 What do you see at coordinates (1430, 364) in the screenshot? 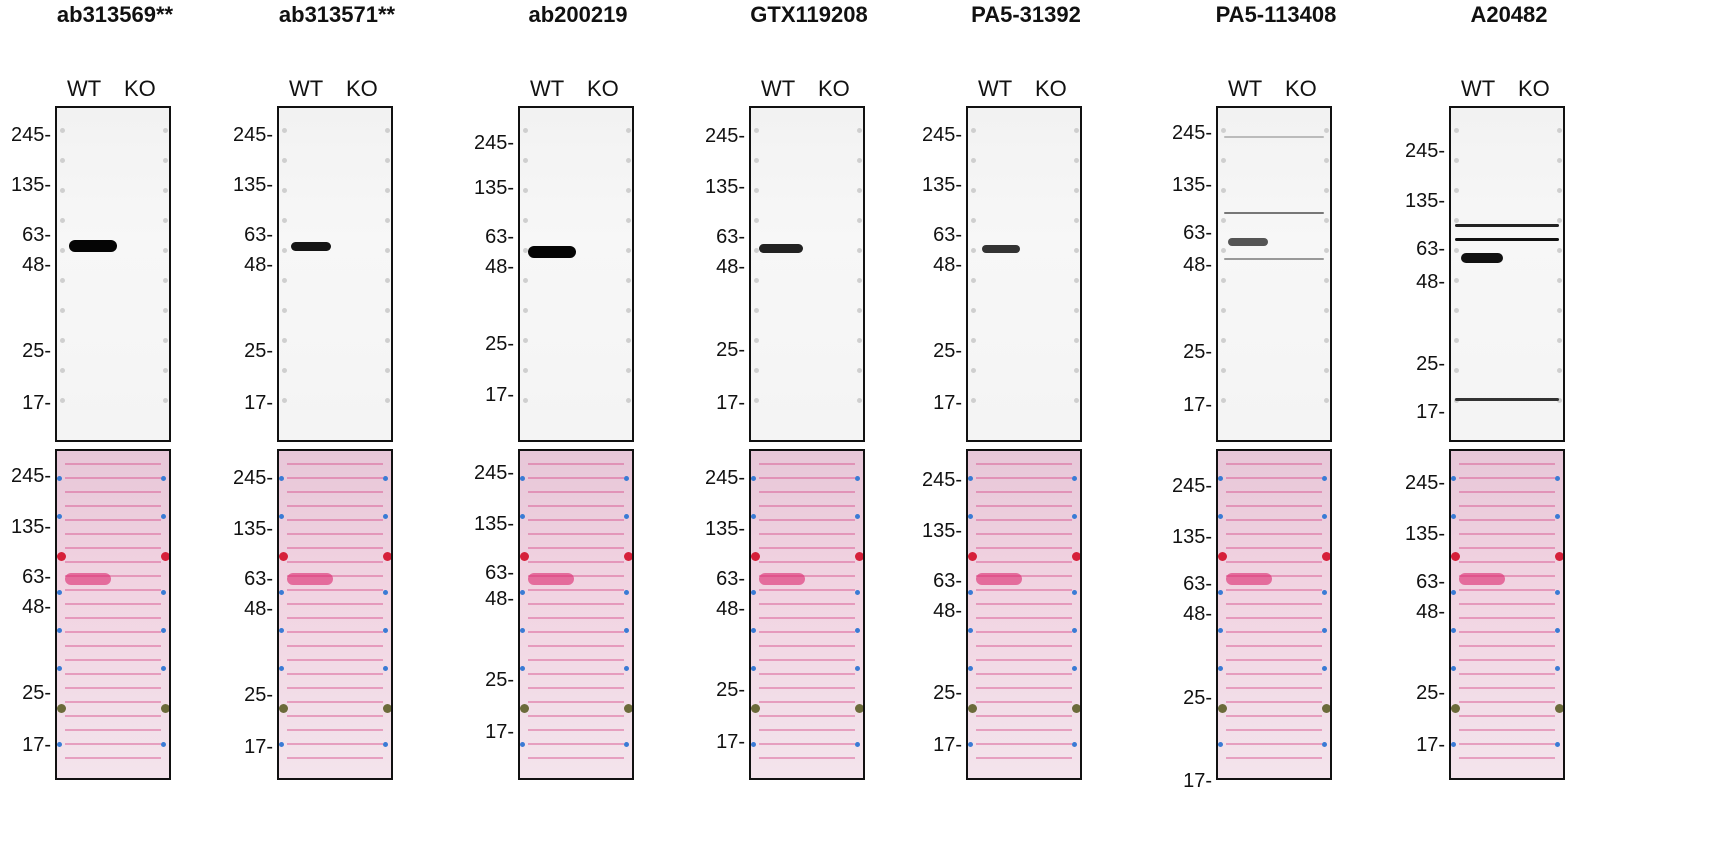
I see `mw-marker-top: 25-` at bounding box center [1430, 364].